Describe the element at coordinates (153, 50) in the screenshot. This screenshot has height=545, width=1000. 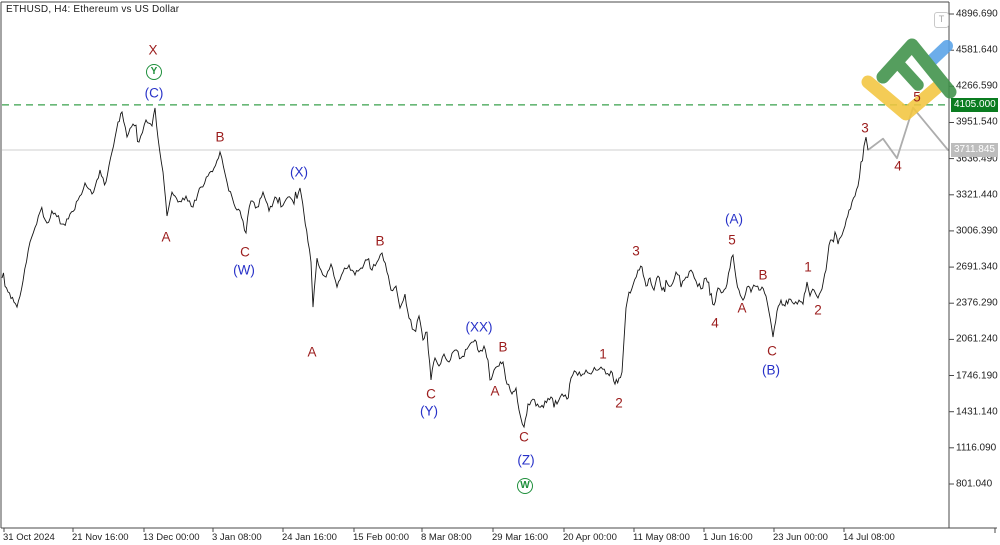
I see `wave-label-red: X` at that location.